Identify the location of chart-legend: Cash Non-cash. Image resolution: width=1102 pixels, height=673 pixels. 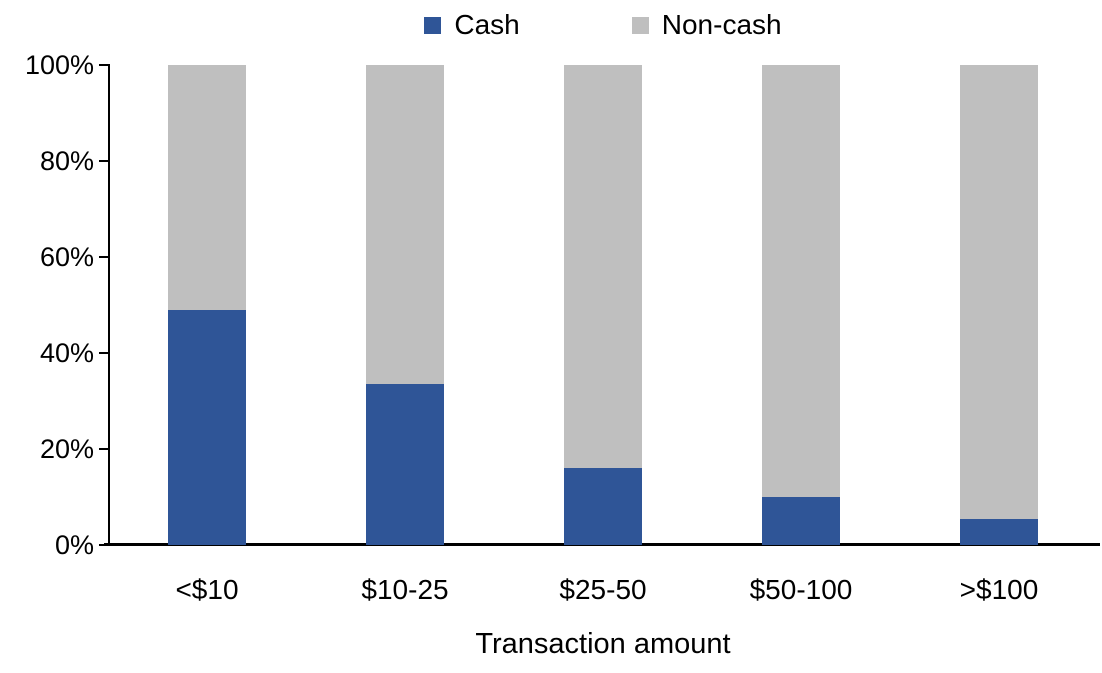
(603, 25).